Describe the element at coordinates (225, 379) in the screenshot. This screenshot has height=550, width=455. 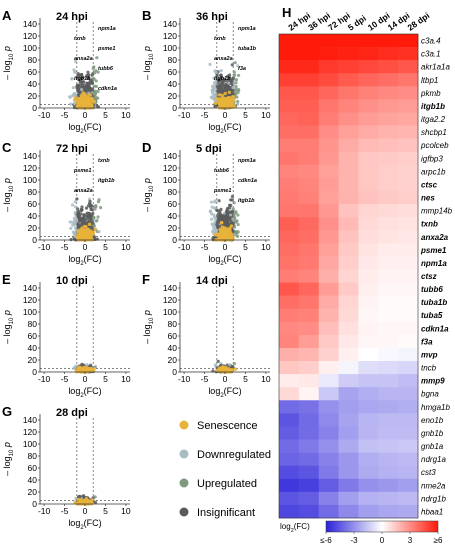
I see `x-tick-label: 0` at that location.